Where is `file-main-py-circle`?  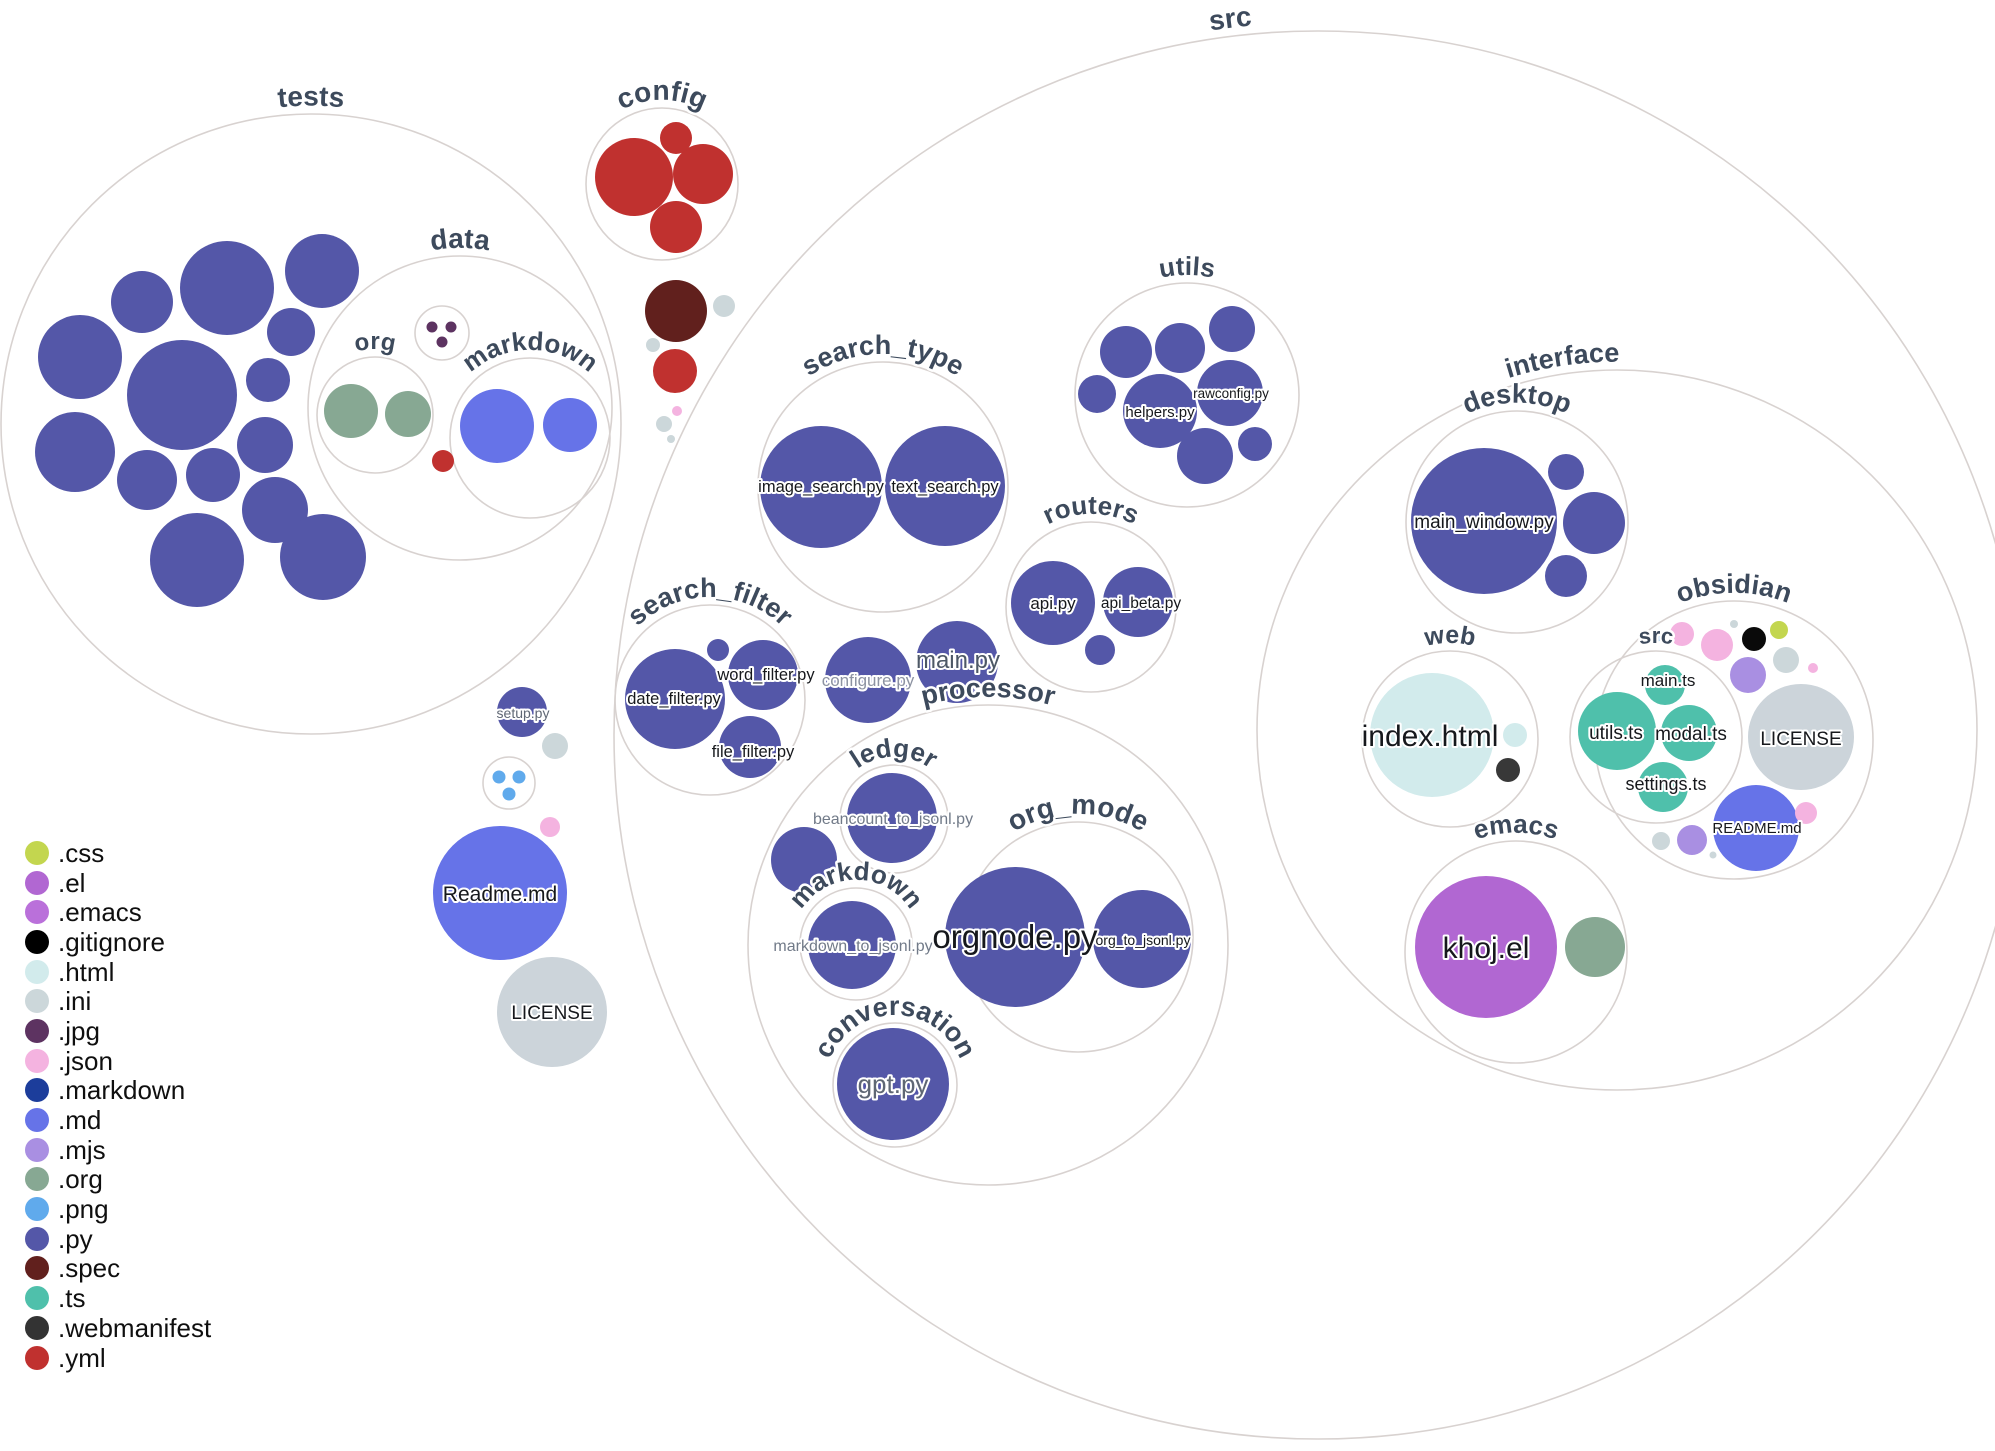
file-main-py-circle is located at coordinates (957, 662).